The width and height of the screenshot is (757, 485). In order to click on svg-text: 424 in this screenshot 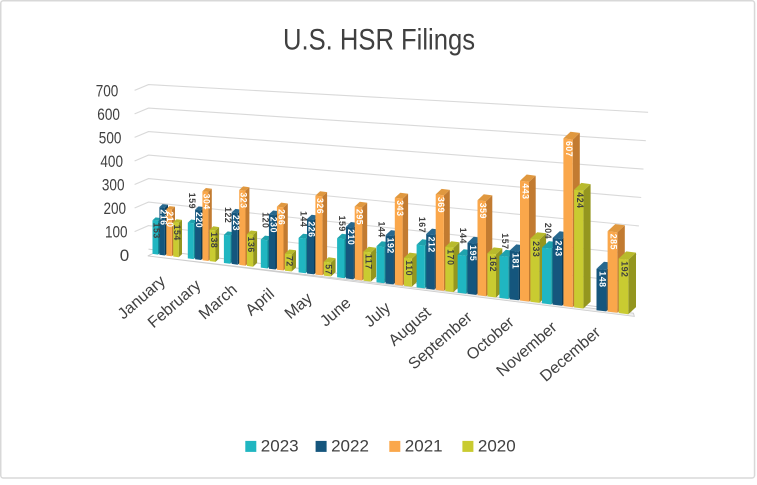, I will do `click(580, 200)`.